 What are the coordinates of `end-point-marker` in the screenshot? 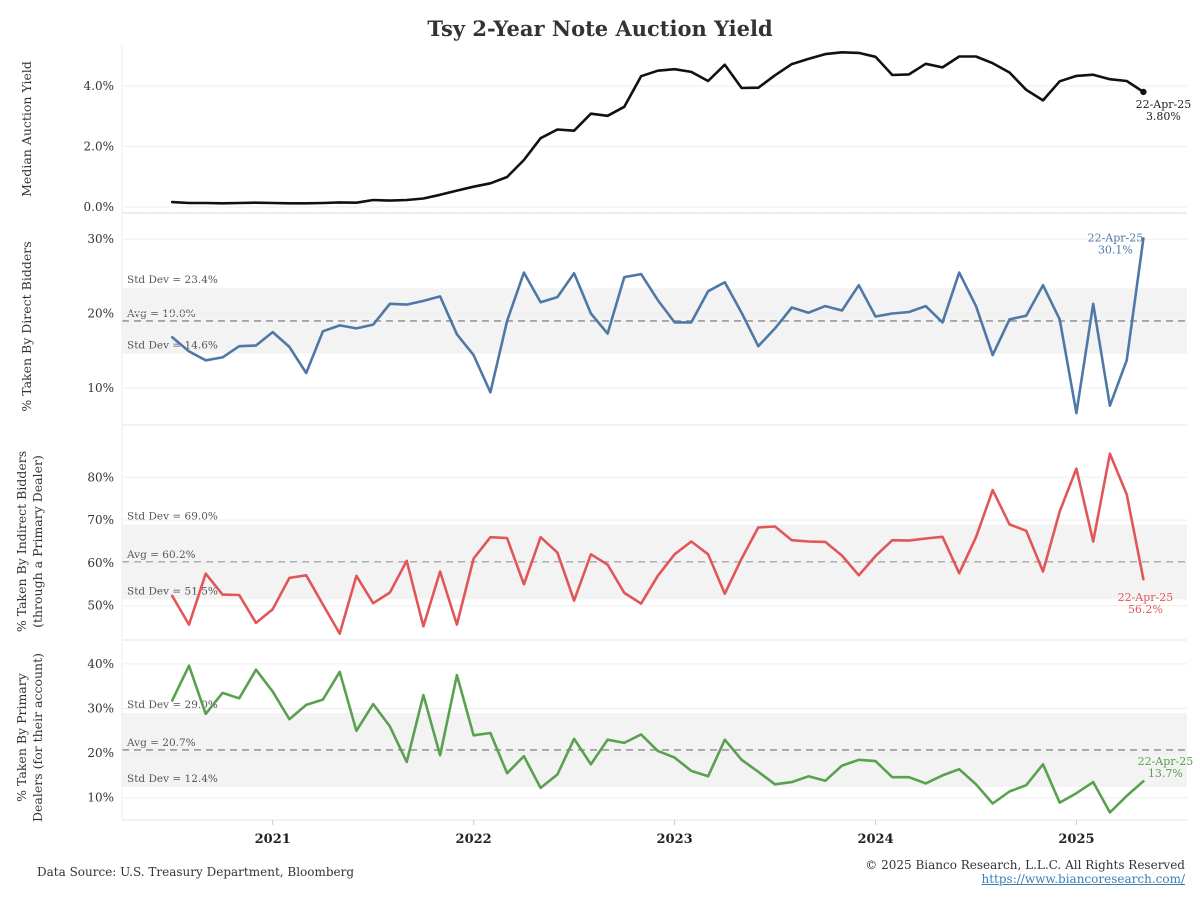 It's located at (1143, 92).